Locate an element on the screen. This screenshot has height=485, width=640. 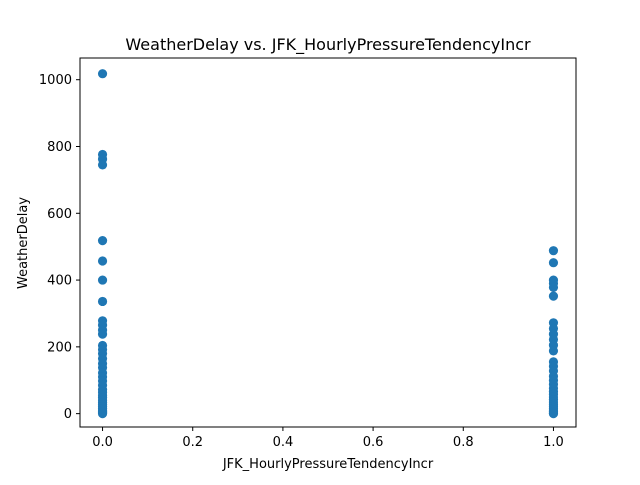
y-axis-ticks: 0 200 400 600 800 1000 is located at coordinates (59, 247).